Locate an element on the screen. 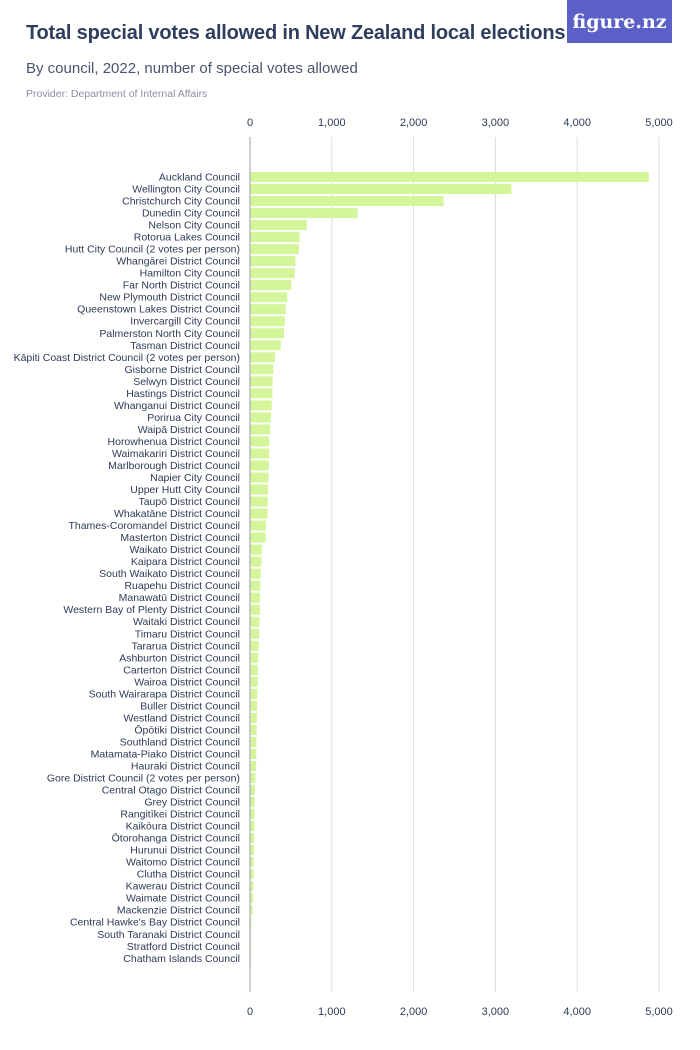 This screenshot has width=700, height=1050. category-label: Ōpōtiki District Council is located at coordinates (187, 730).